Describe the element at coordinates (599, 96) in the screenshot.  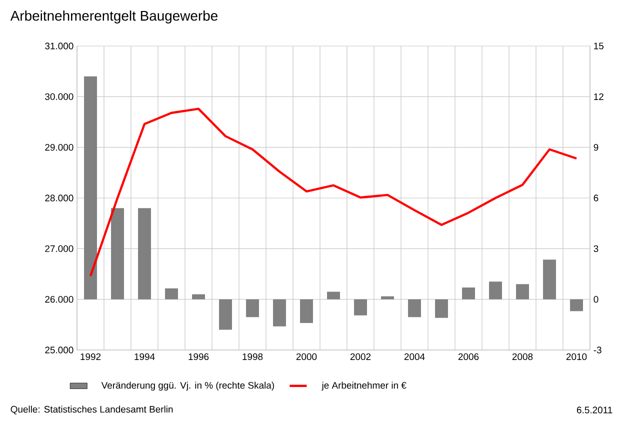
I see `y2-tick-label: 12` at that location.